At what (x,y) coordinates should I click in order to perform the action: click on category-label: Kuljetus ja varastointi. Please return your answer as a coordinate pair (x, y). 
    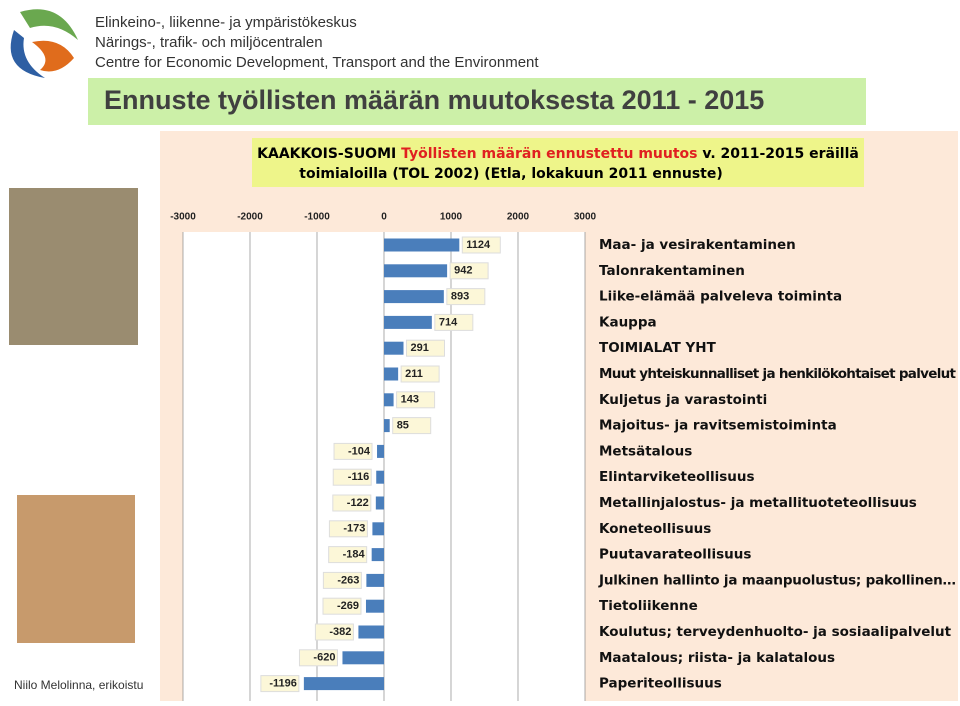
    Looking at the image, I should click on (683, 400).